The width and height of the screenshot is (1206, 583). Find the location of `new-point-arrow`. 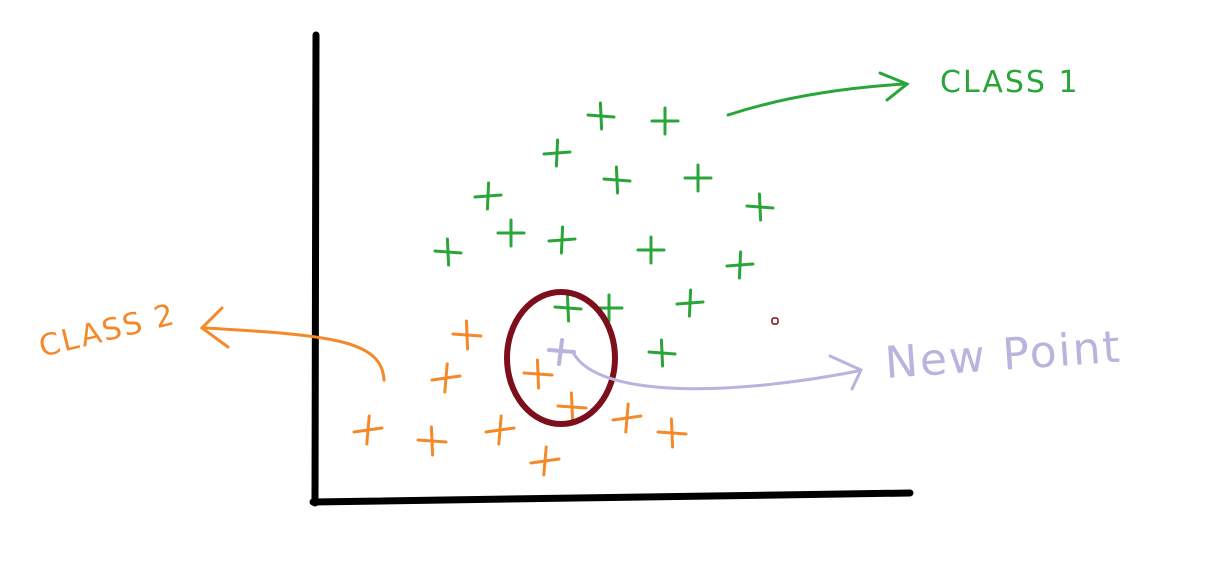

new-point-arrow is located at coordinates (718, 371).